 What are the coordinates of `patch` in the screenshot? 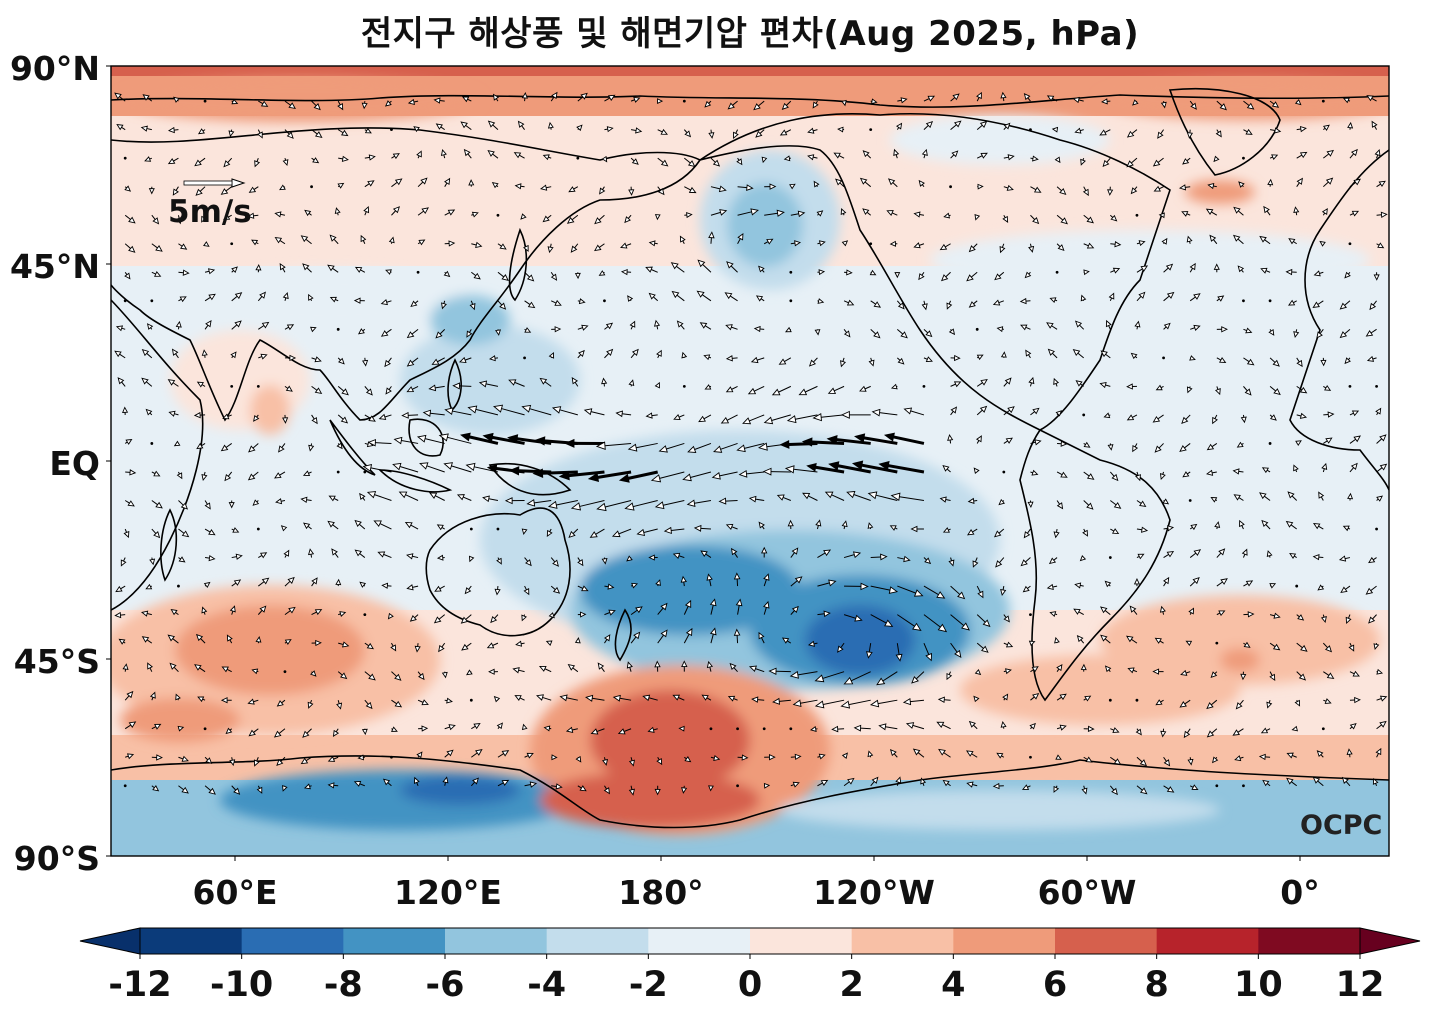 It's located at (650, 800).